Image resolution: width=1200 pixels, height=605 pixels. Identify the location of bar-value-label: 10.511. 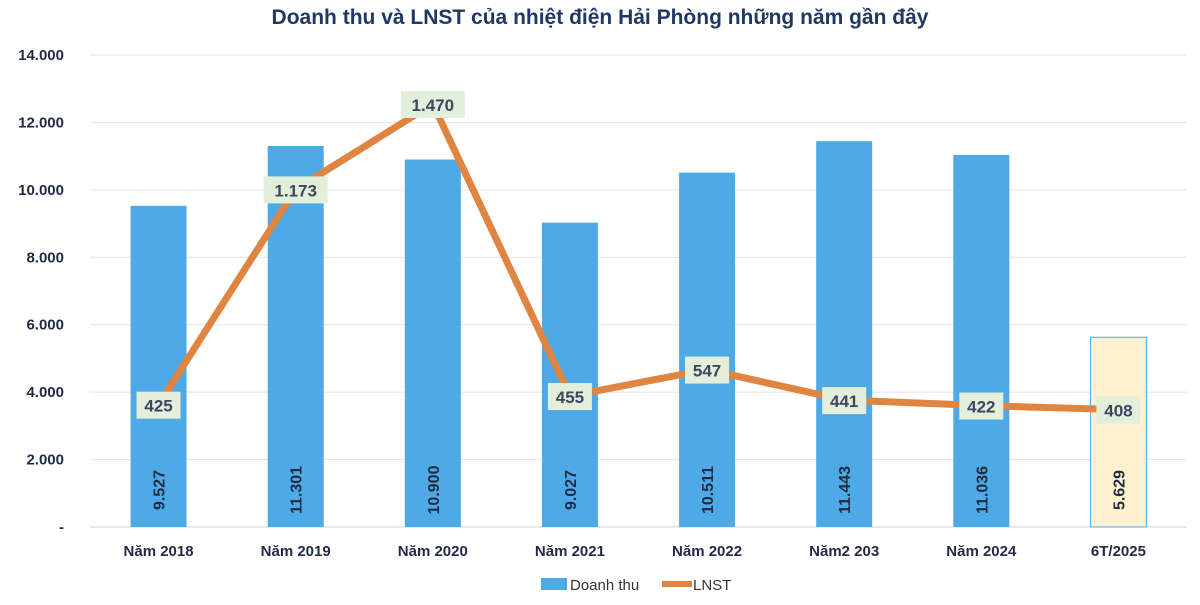
(708, 490).